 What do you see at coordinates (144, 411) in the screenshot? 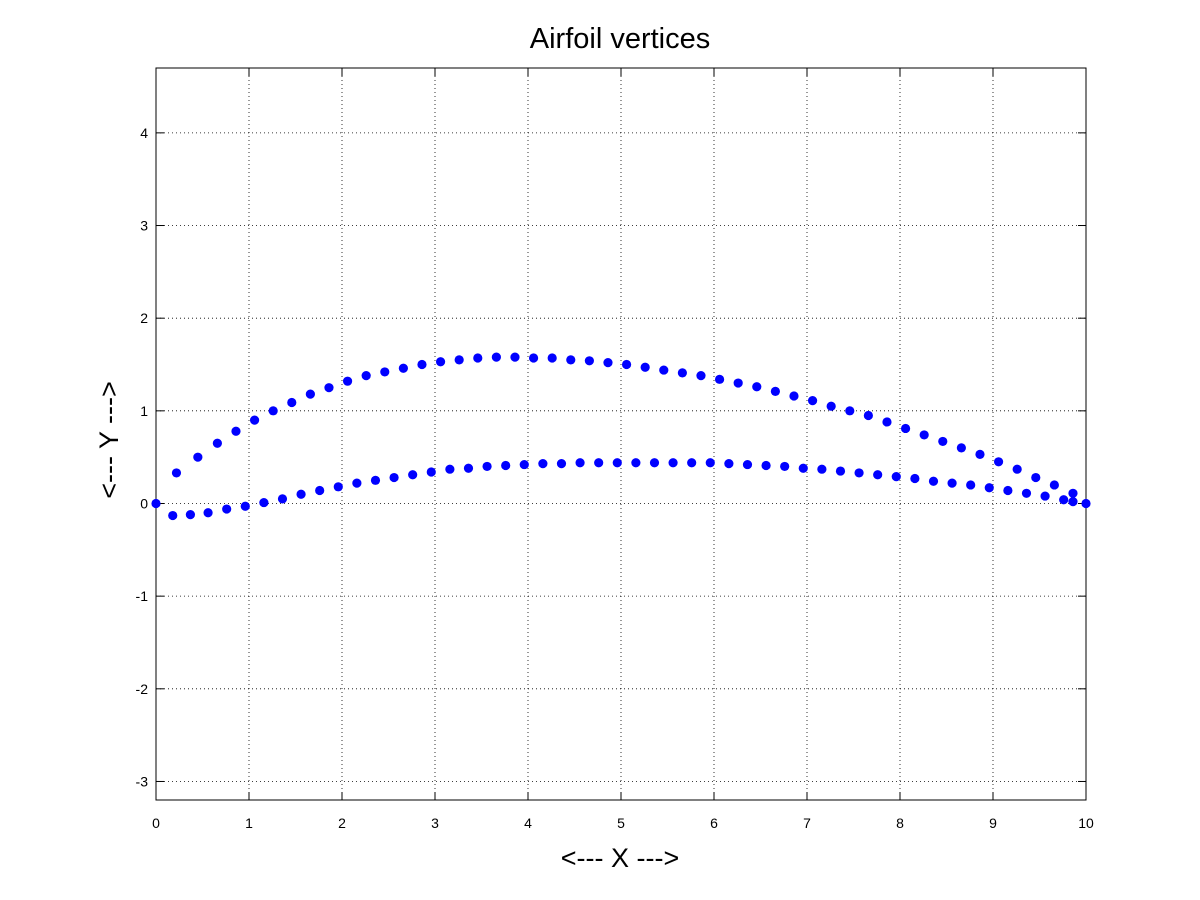
I see `y-tick-label: 1` at bounding box center [144, 411].